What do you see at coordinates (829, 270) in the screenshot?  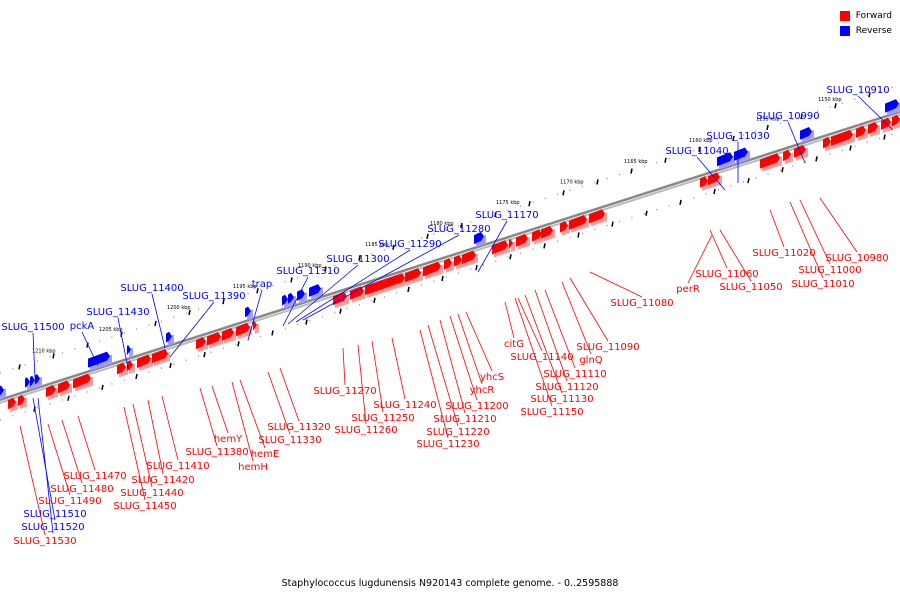 I see `forward-gene-label: SLUG_11000` at bounding box center [829, 270].